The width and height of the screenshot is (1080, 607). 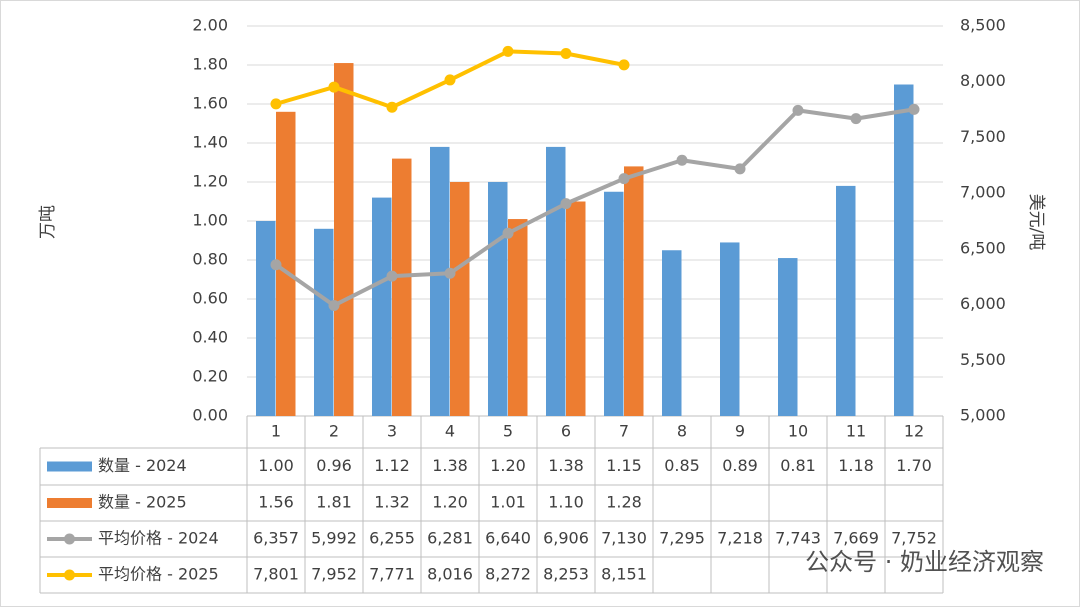 I want to click on data-label: 6,255, so click(x=392, y=538).